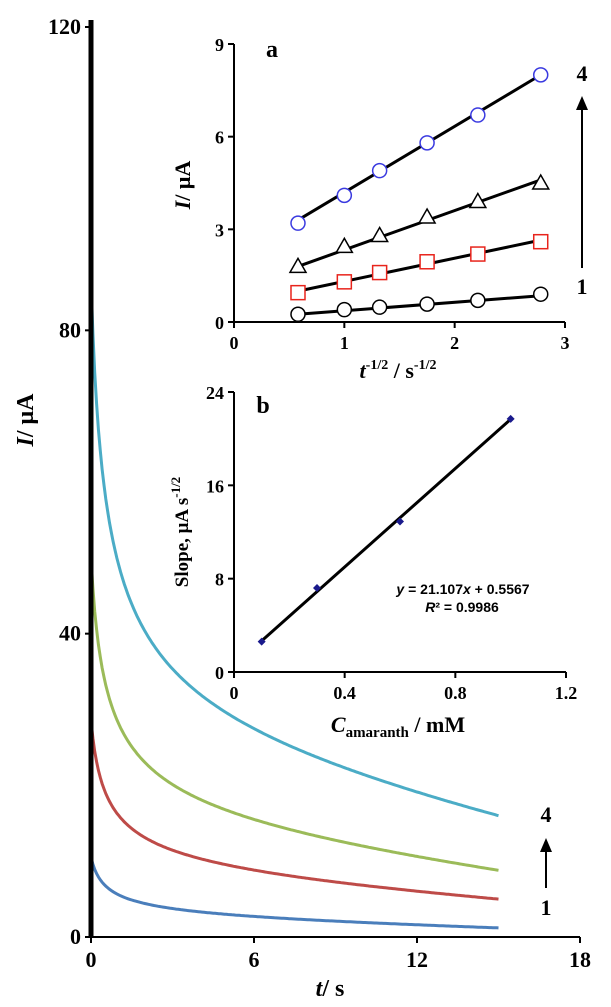 The height and width of the screenshot is (1007, 611). I want to click on inset-b-x-tick-label: 0.8, so click(455, 693).